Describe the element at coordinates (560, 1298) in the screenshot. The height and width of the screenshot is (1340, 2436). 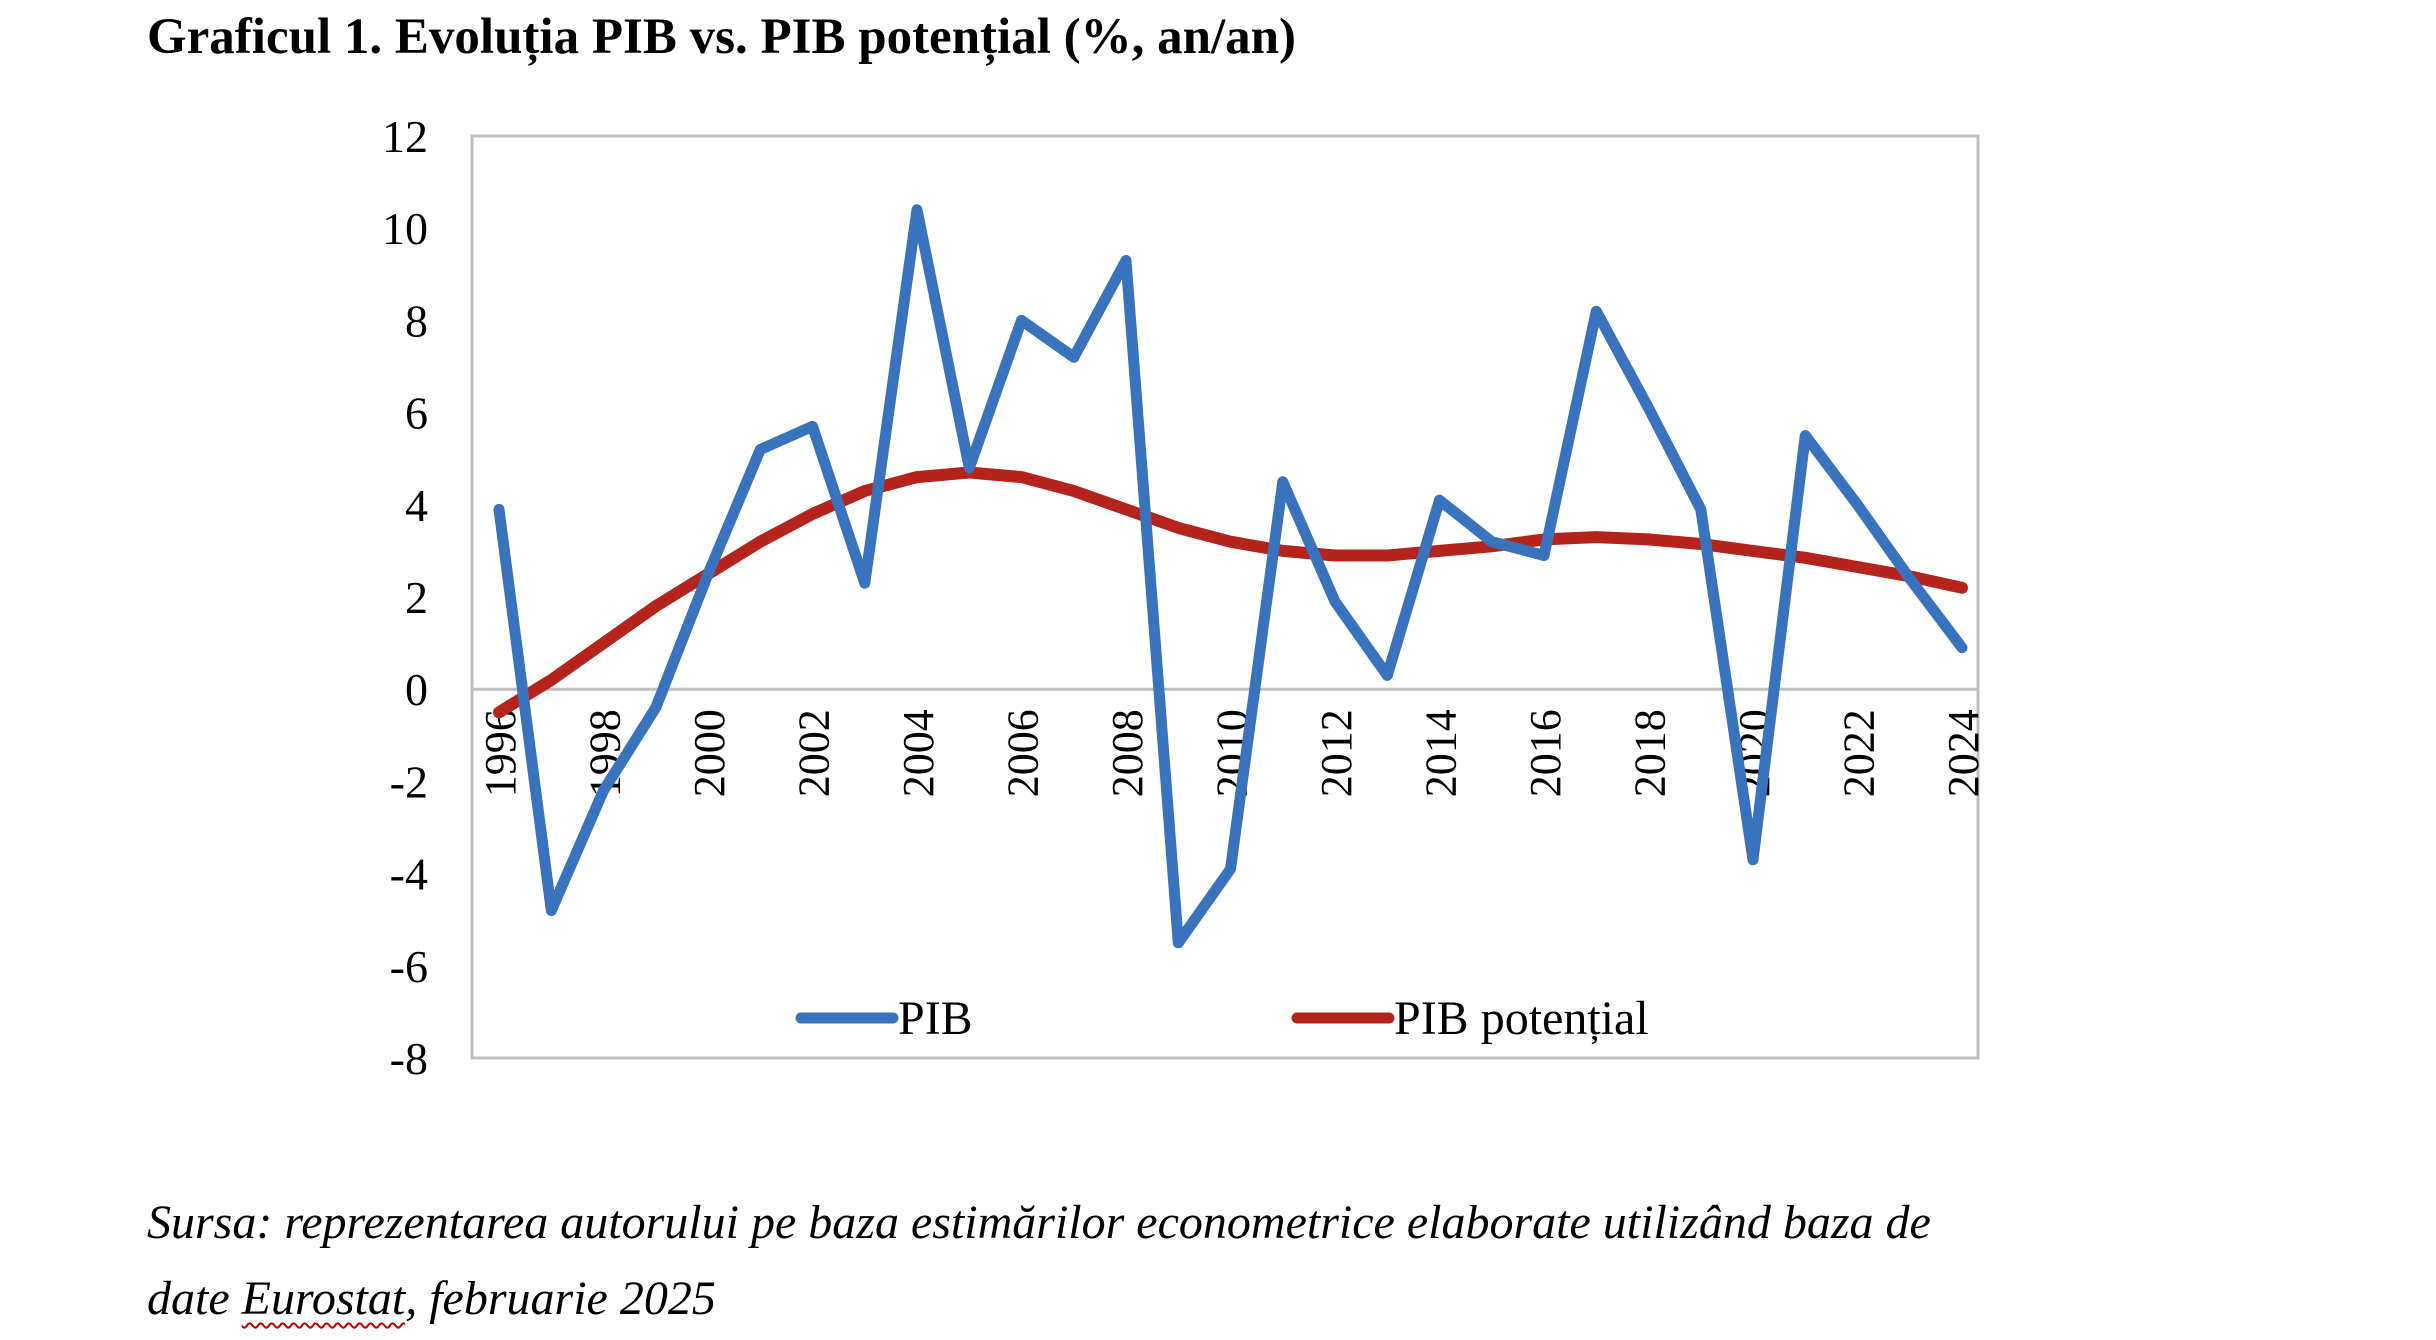
I see `source-line-2-suffix: , februarie 2025` at that location.